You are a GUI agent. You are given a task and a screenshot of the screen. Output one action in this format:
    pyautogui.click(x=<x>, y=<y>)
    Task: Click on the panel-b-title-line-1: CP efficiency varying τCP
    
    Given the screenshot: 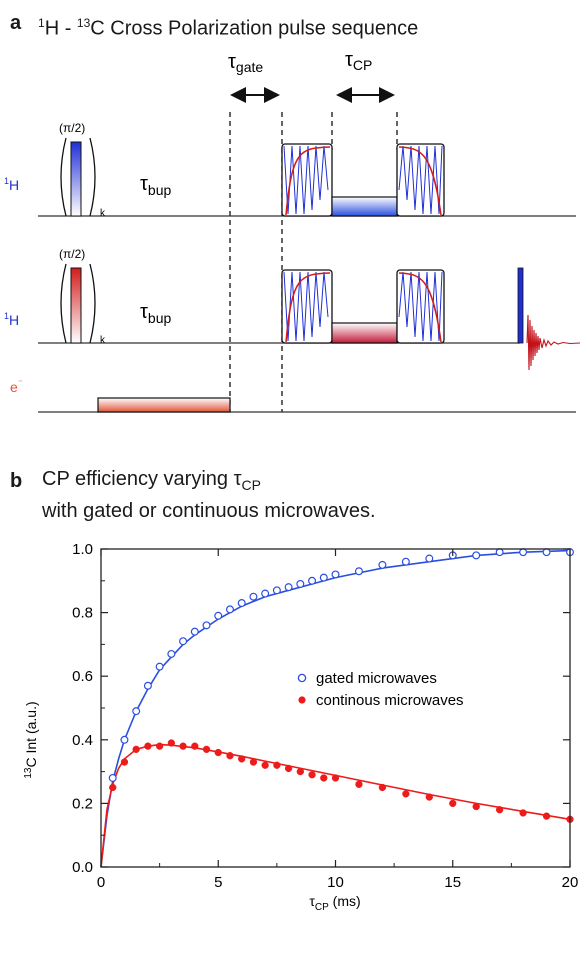 What is the action you would take?
    pyautogui.click(x=151, y=480)
    